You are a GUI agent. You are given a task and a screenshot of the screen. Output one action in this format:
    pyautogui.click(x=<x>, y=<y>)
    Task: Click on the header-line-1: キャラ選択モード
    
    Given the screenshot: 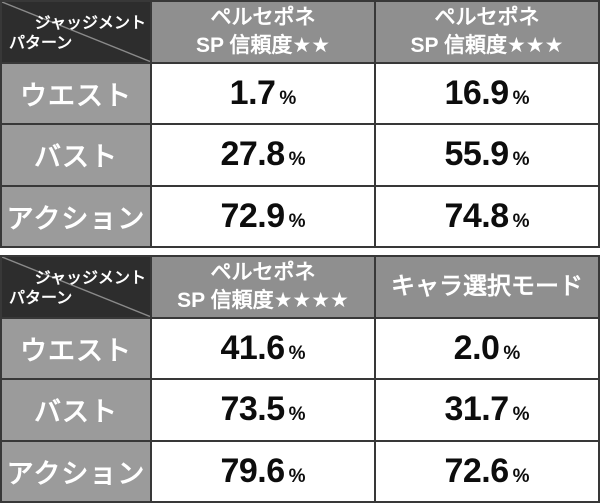 What is the action you would take?
    pyautogui.click(x=487, y=287)
    